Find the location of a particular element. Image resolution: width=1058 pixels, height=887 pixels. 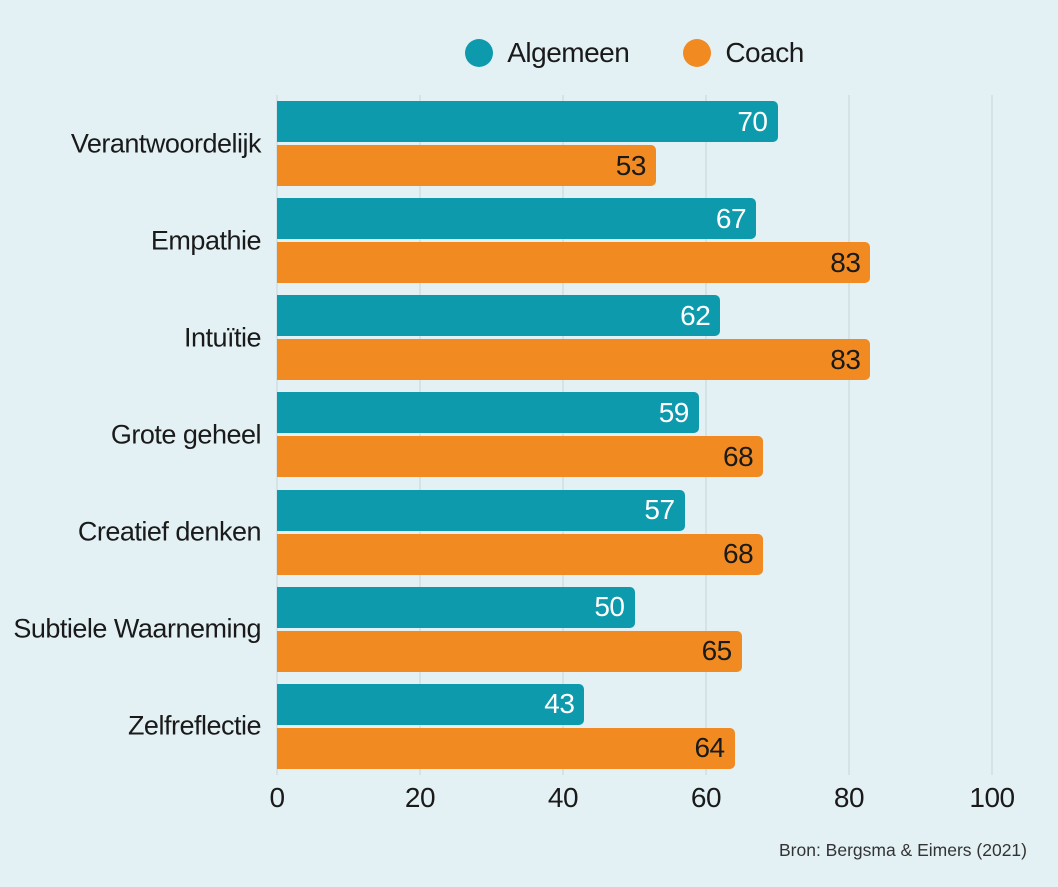

category-label: Empathie is located at coordinates (206, 240).